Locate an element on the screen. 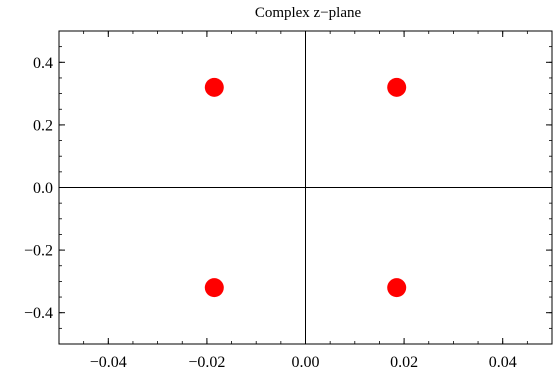 This screenshot has height=379, width=556. y-tick-label: −0.2 is located at coordinates (38, 251).